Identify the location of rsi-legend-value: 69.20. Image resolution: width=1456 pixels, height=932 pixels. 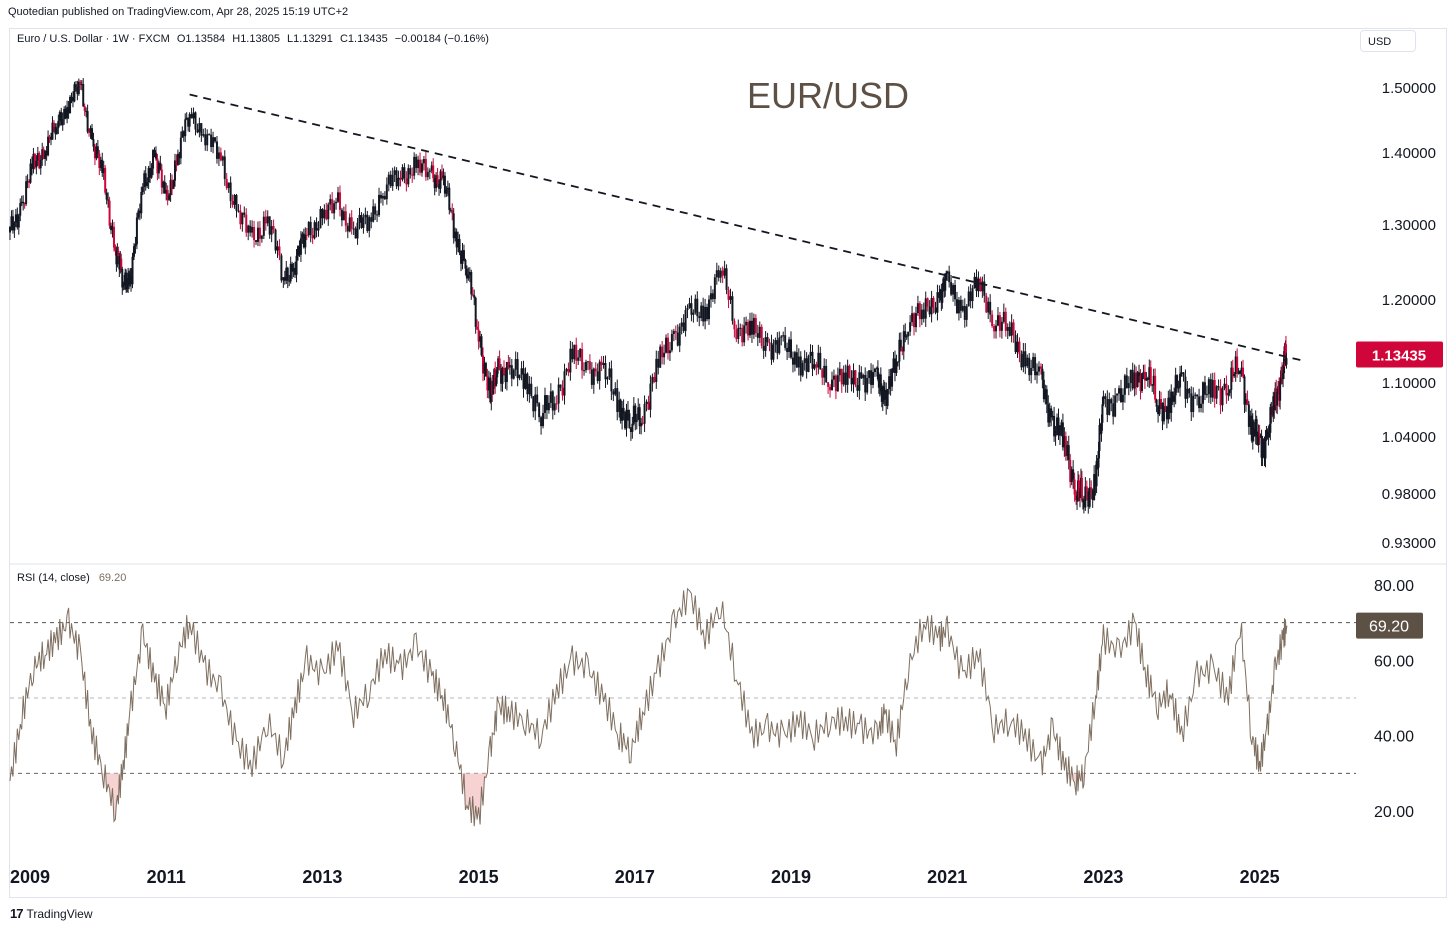
(112, 578).